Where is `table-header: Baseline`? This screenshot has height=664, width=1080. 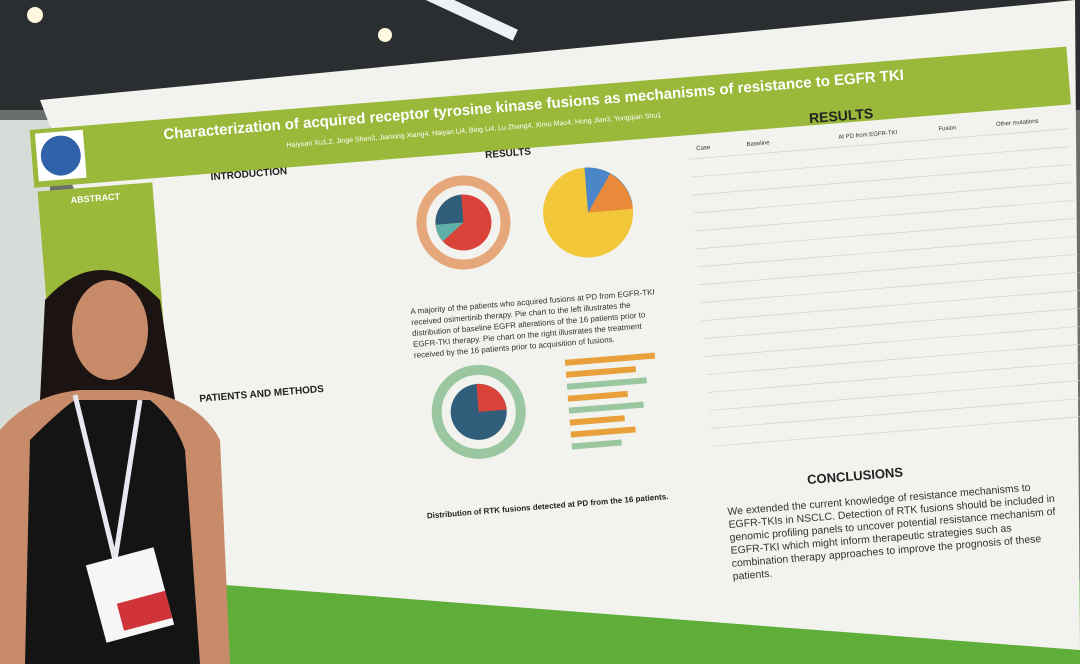
table-header: Baseline is located at coordinates (758, 144).